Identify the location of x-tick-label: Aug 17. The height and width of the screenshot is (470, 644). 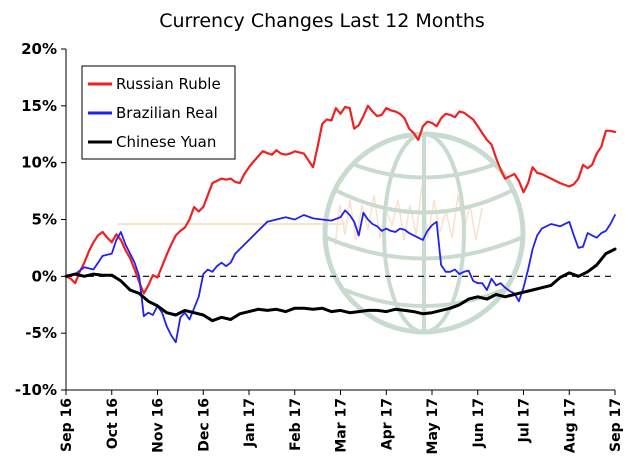
(570, 425).